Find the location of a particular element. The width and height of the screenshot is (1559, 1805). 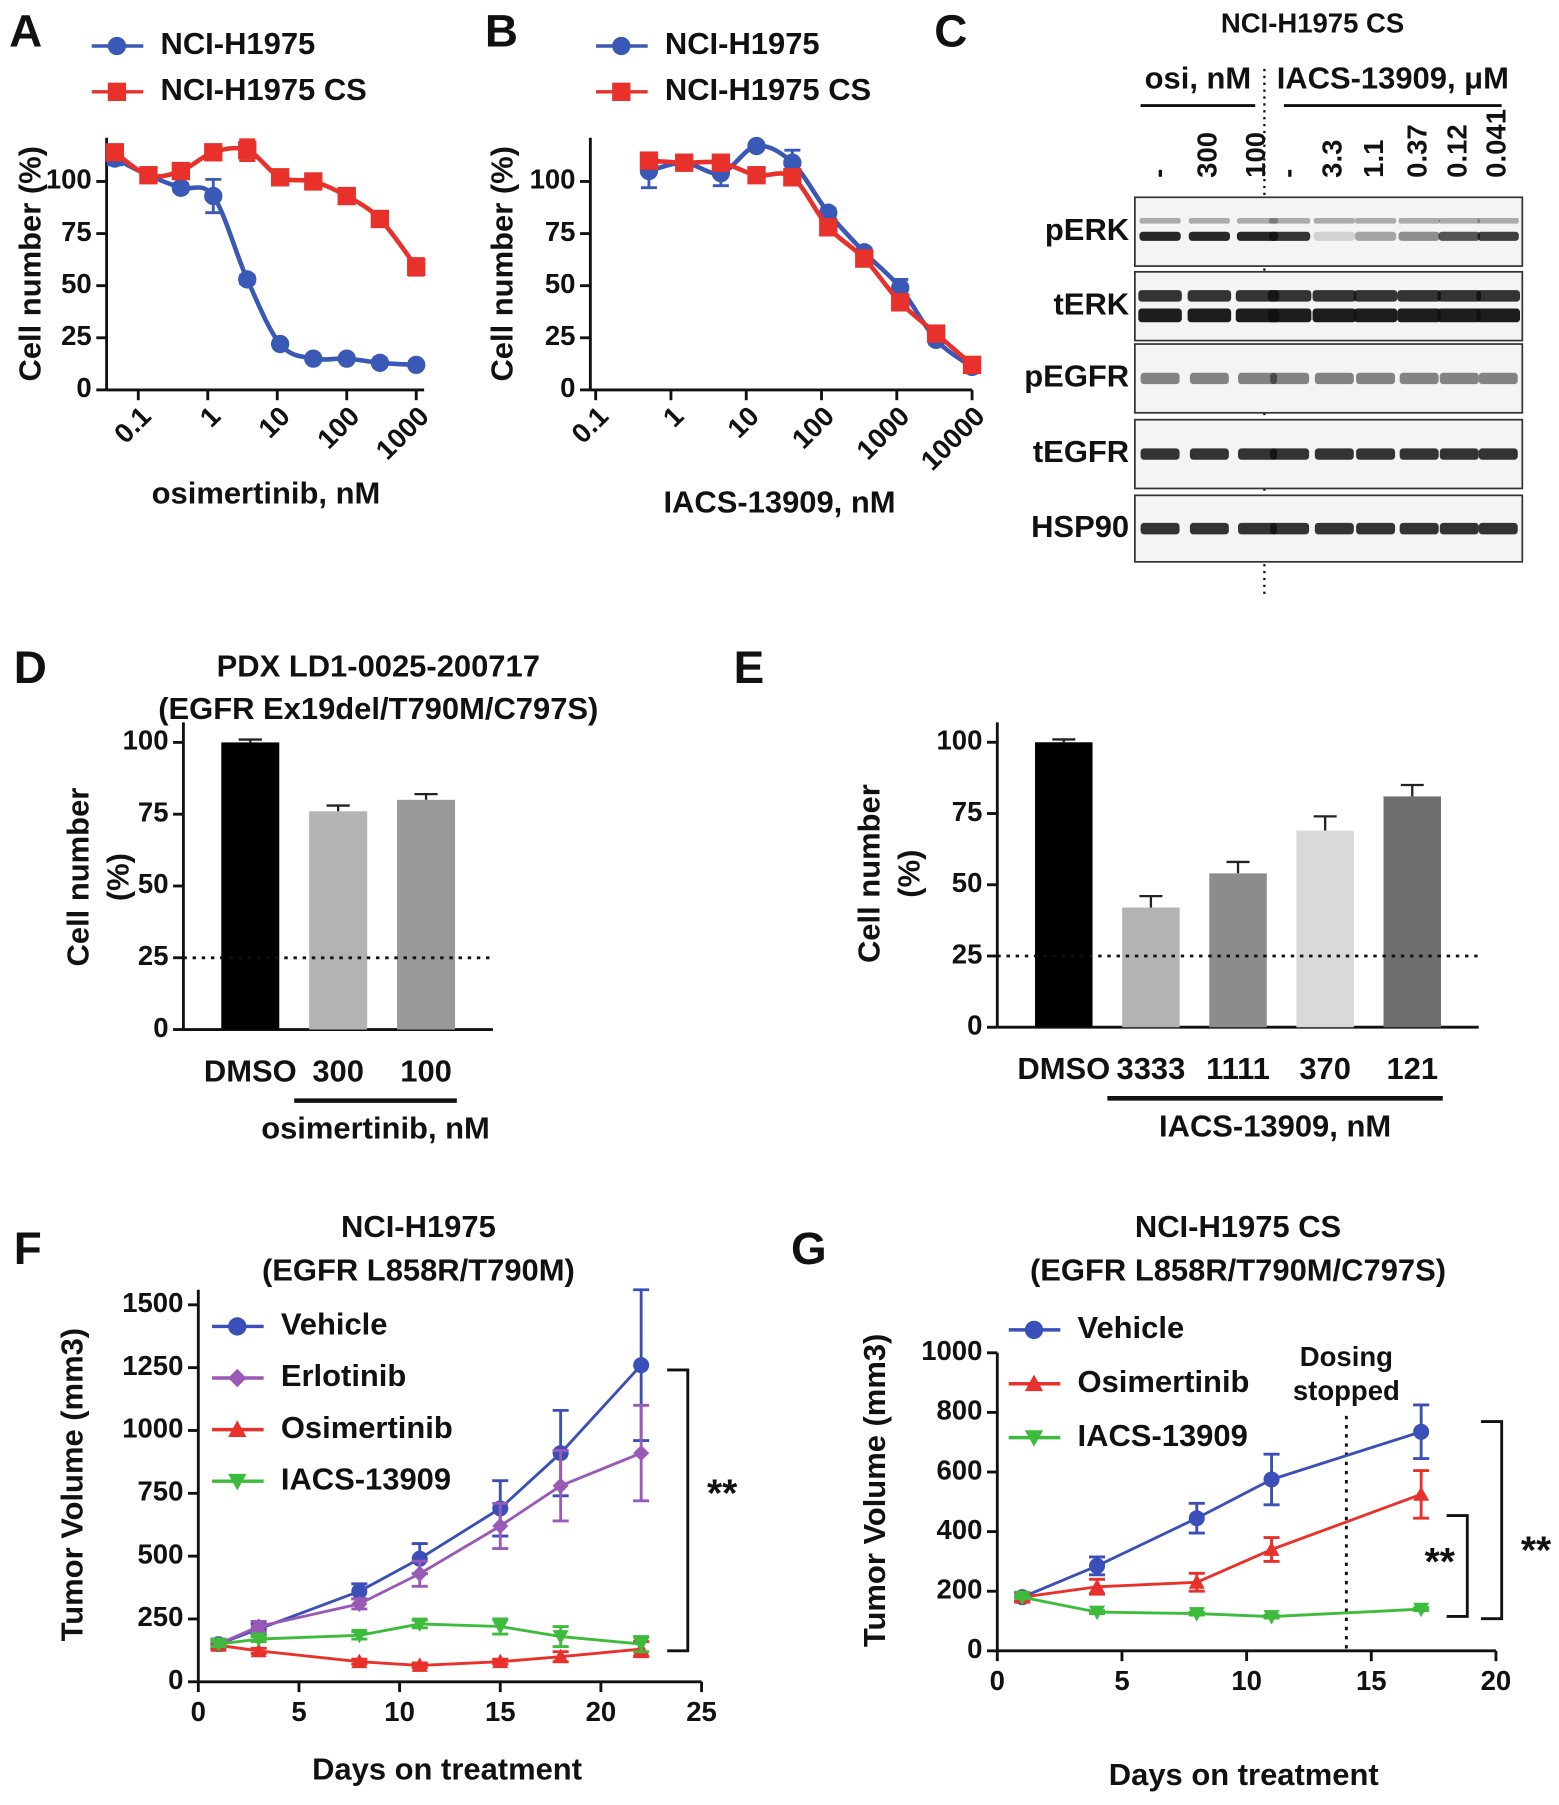

y-tick-label: 200 is located at coordinates (960, 1588).